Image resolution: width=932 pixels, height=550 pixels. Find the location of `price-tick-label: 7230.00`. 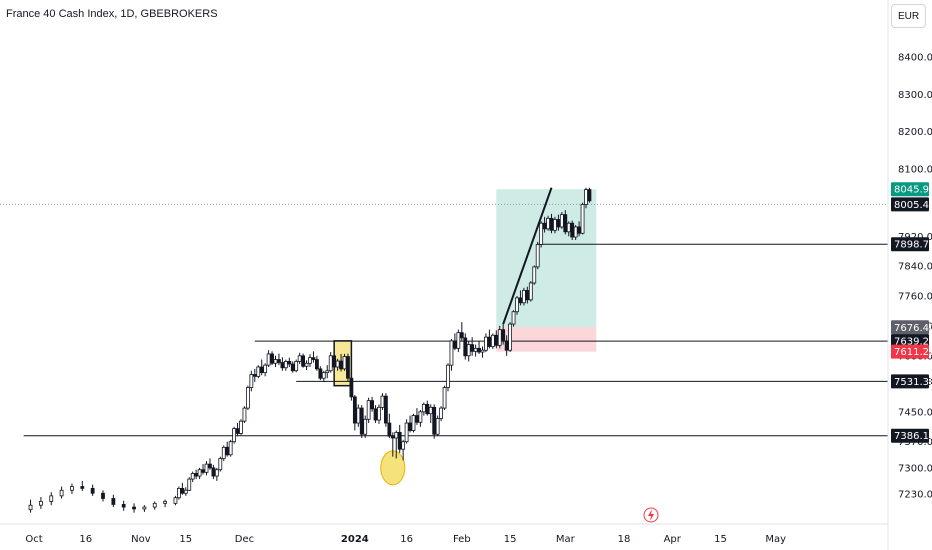

price-tick-label: 7230.00 is located at coordinates (915, 495).